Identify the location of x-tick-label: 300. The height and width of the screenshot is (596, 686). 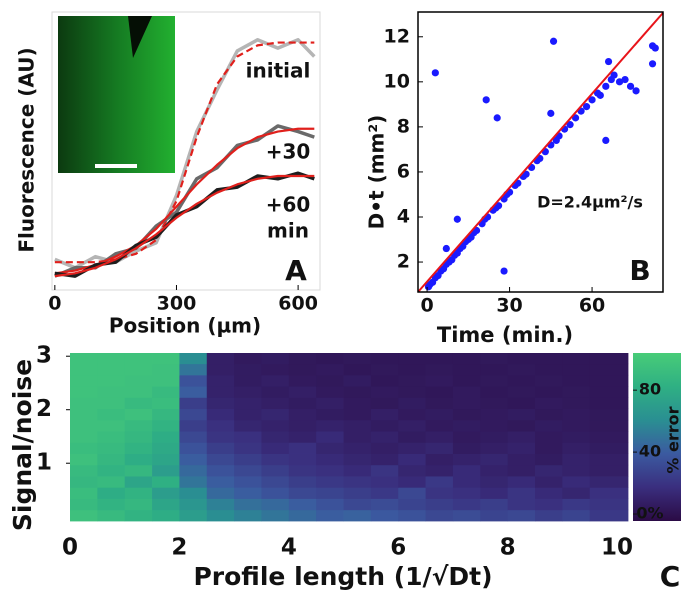
(177, 304).